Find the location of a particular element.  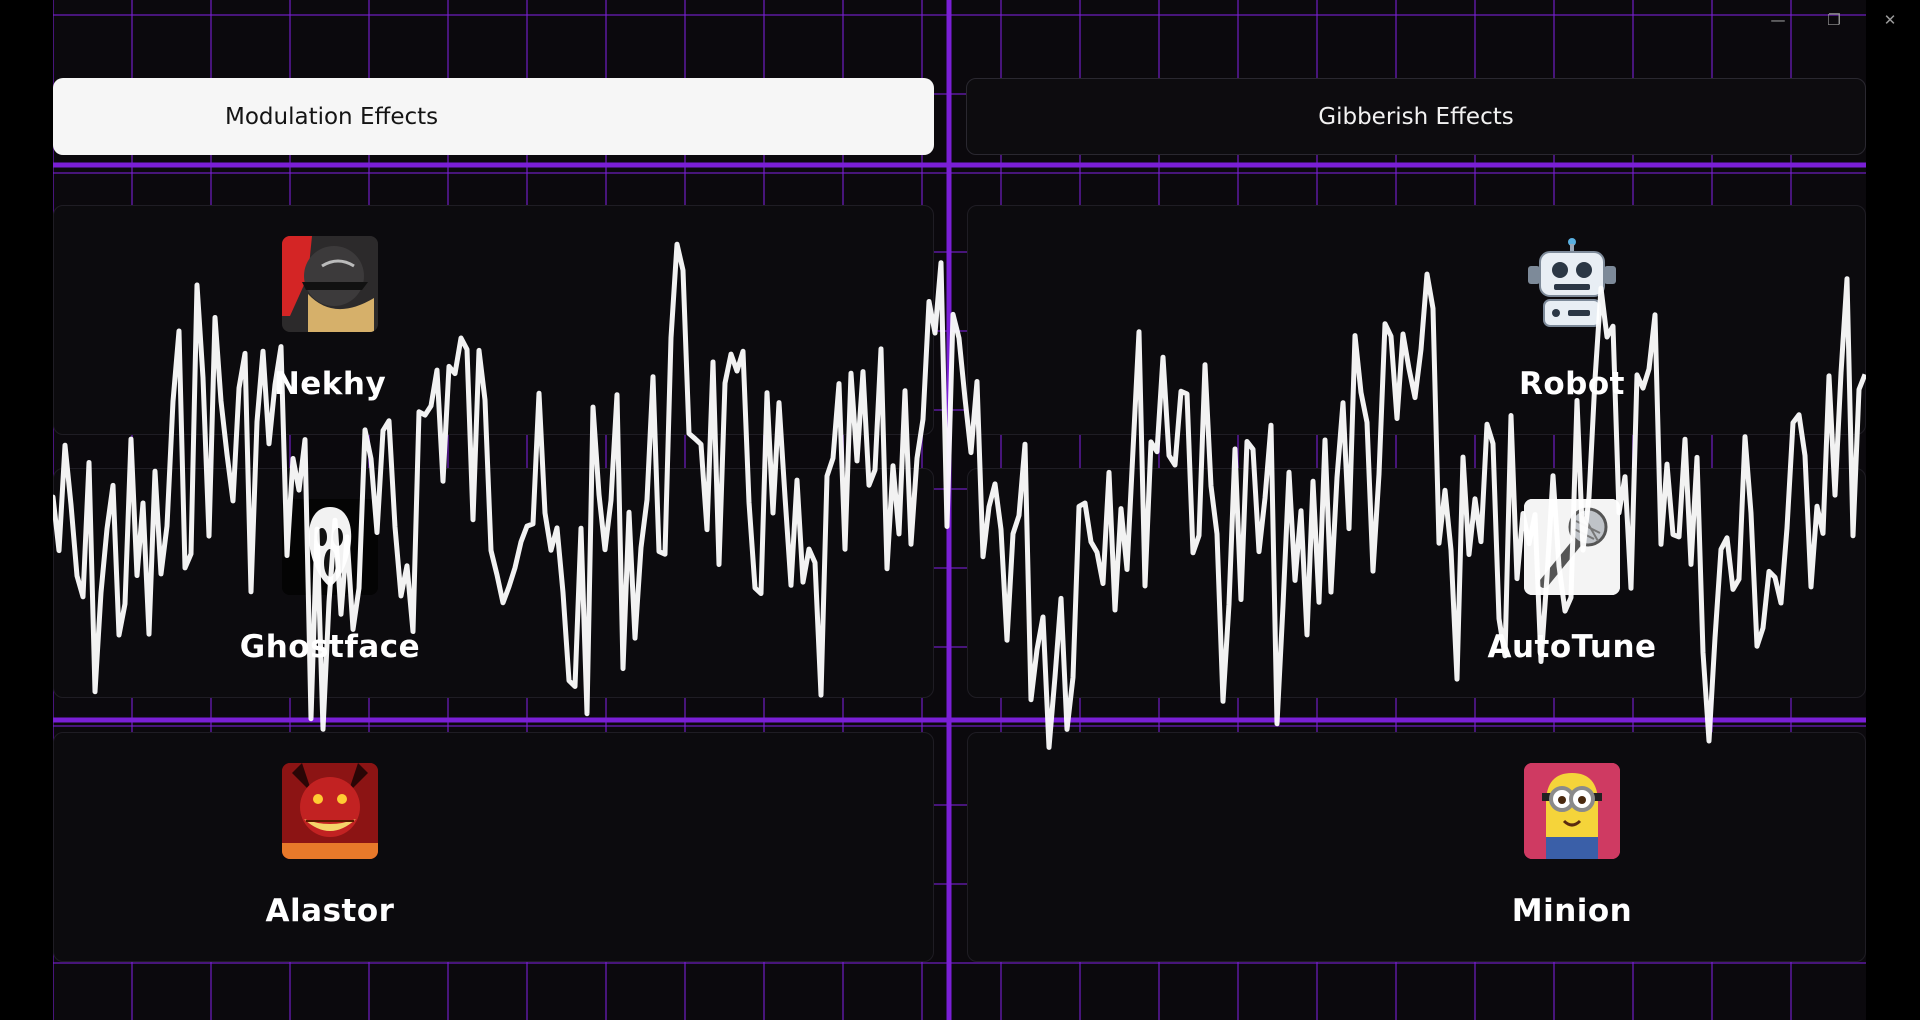

voice-card-alastor is located at coordinates (493, 847).